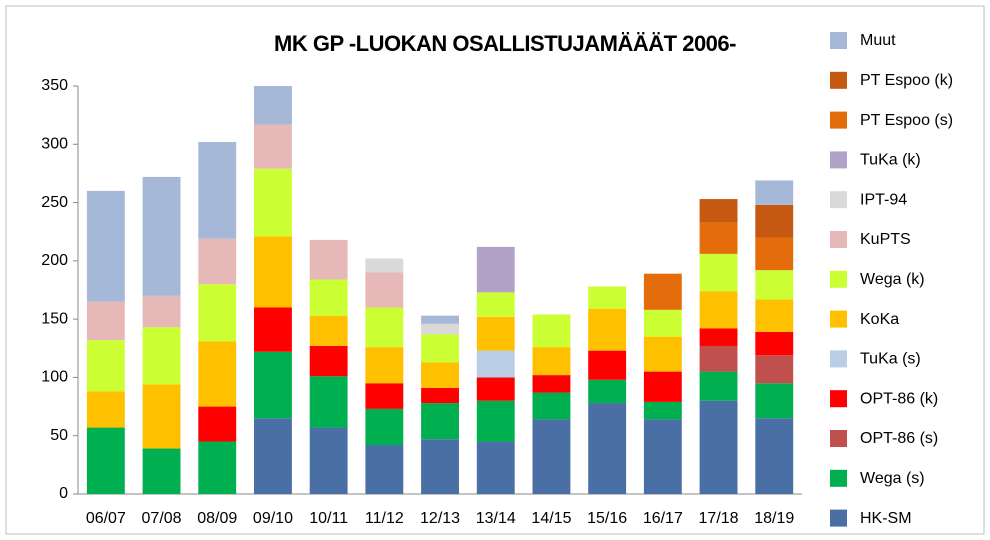 This screenshot has height=540, width=990. I want to click on y-tick-label: 150, so click(54, 318).